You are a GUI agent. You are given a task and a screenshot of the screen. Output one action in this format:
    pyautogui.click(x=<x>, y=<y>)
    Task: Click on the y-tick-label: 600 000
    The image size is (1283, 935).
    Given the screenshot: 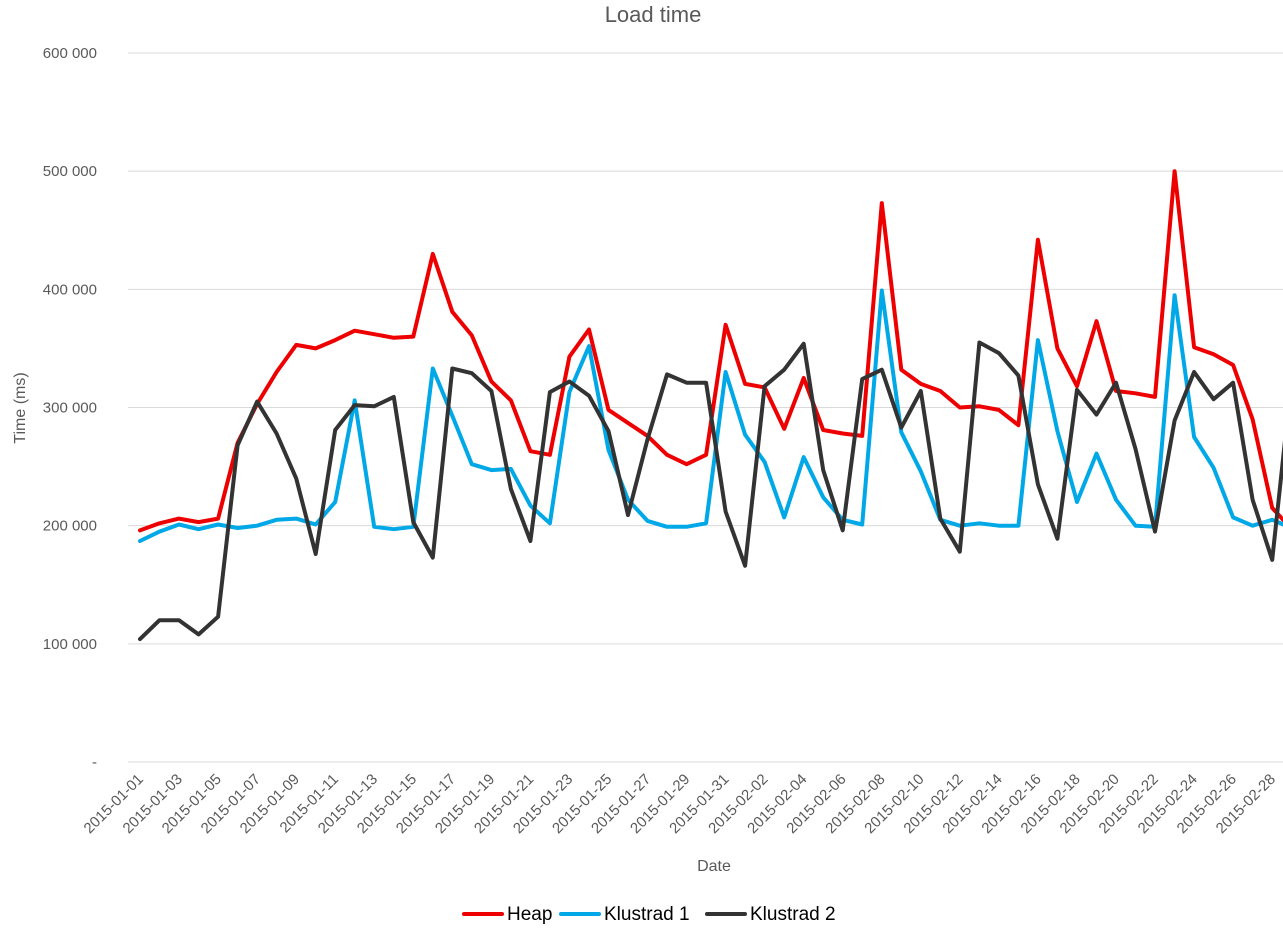 What is the action you would take?
    pyautogui.click(x=70, y=53)
    